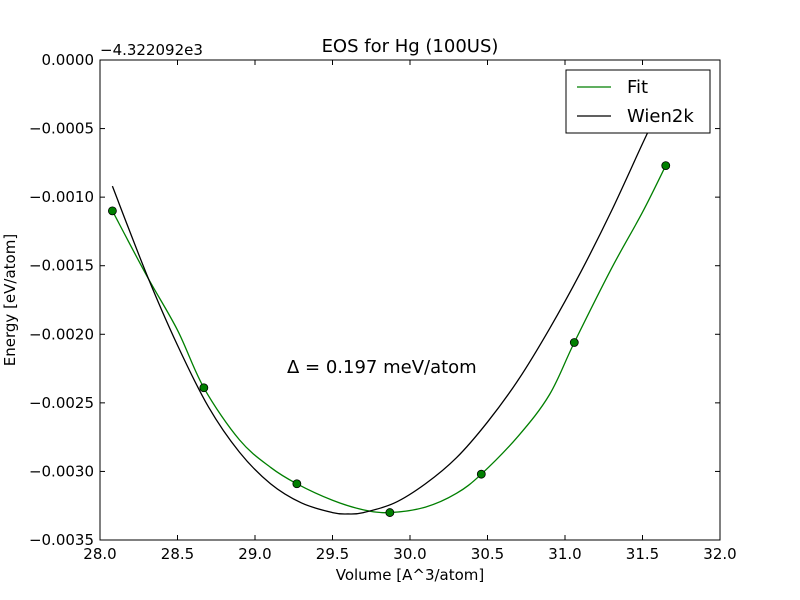 The width and height of the screenshot is (800, 600). What do you see at coordinates (99, 554) in the screenshot?
I see `x-tick-label: 28.0` at bounding box center [99, 554].